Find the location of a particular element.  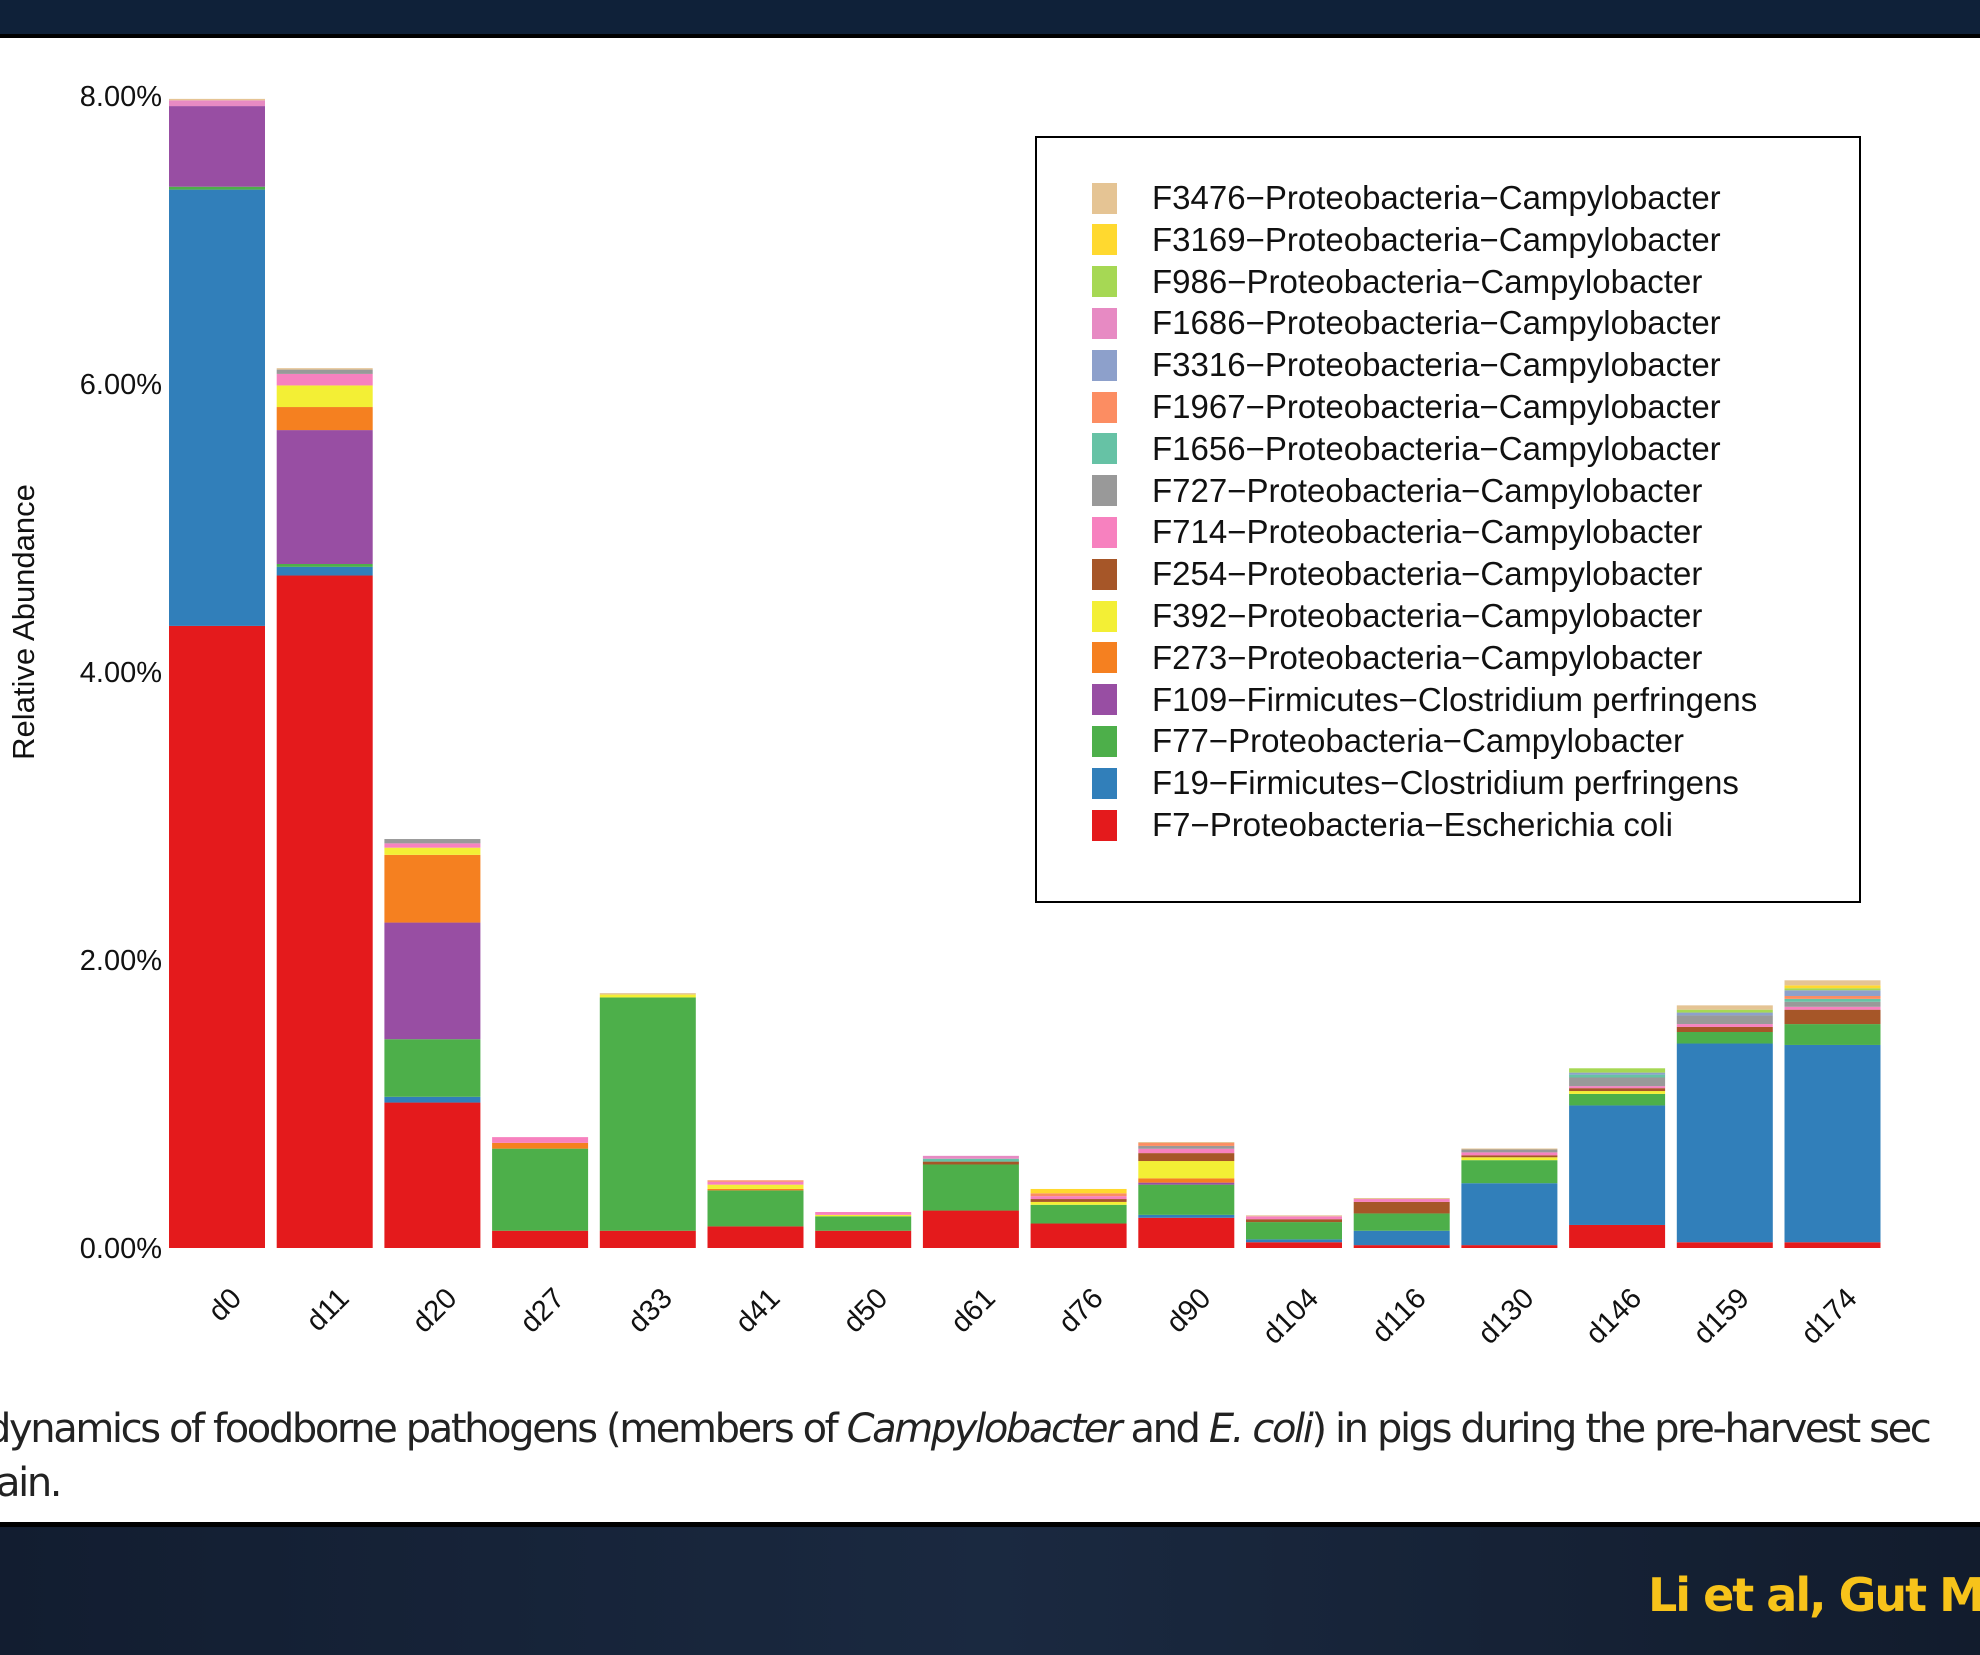

bar-segment-d130-F727 is located at coordinates (1509, 1151).